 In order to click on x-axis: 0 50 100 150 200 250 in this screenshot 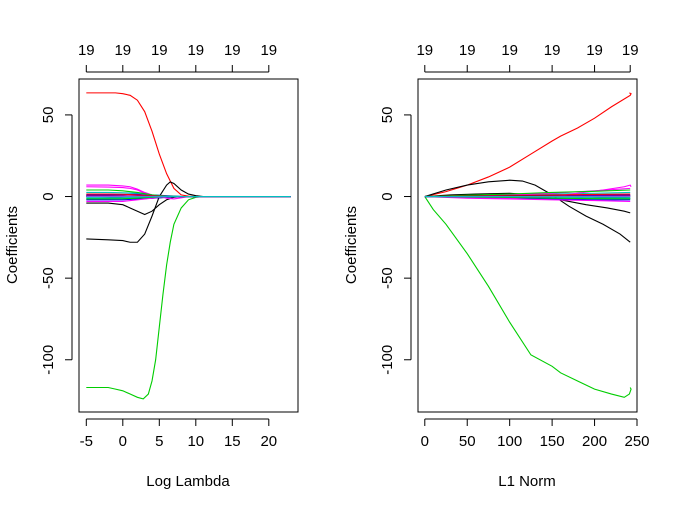, I will do `click(535, 434)`.